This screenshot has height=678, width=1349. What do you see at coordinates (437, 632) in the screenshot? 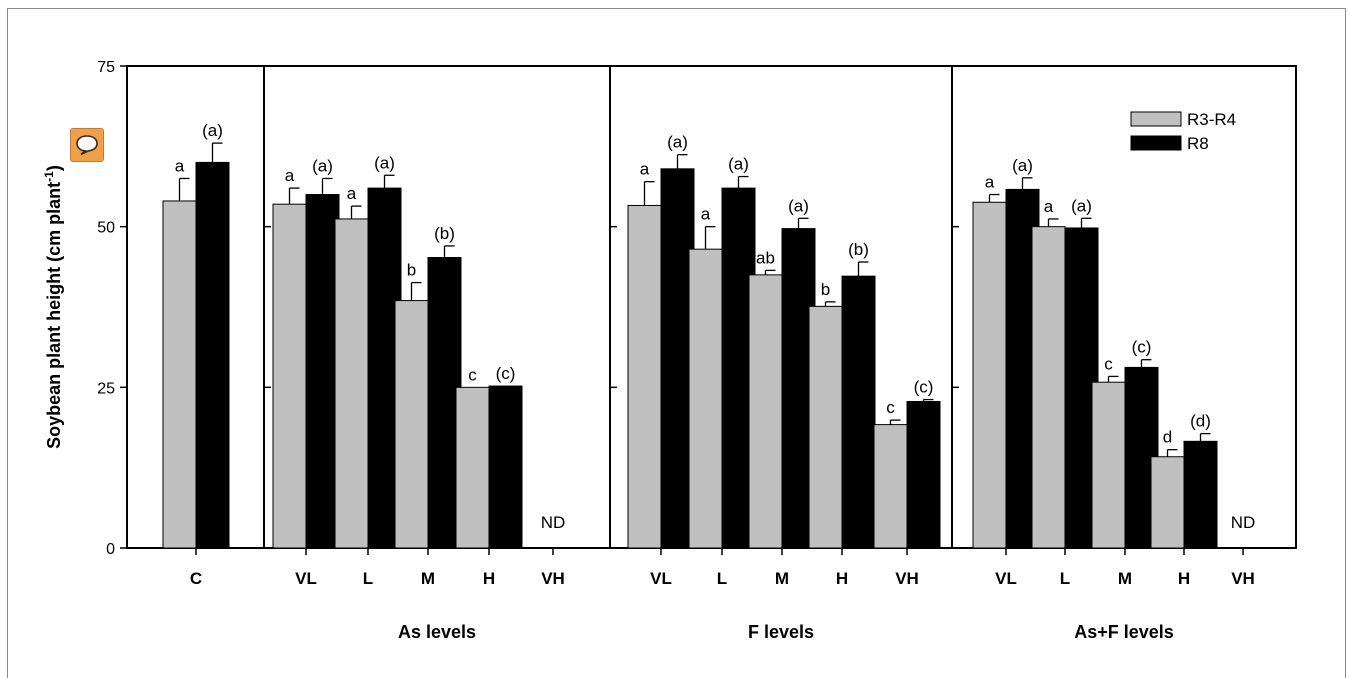
I see `group-label: As levels` at bounding box center [437, 632].